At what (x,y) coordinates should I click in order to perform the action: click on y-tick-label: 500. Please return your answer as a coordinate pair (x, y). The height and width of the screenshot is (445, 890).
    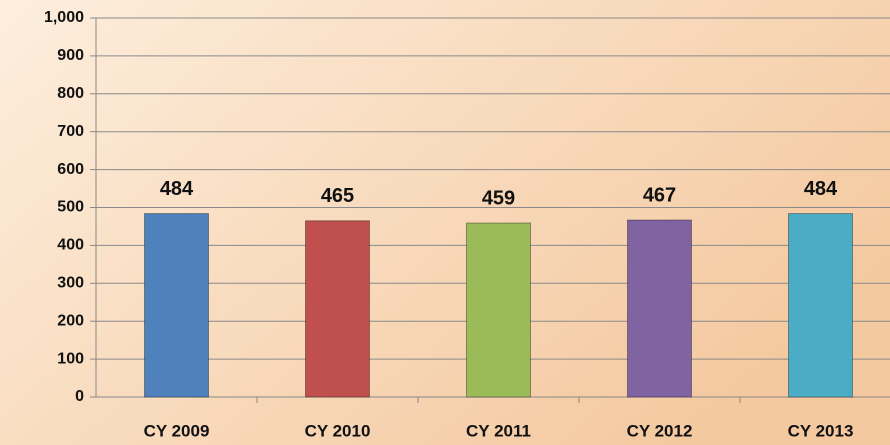
    Looking at the image, I should click on (70, 207).